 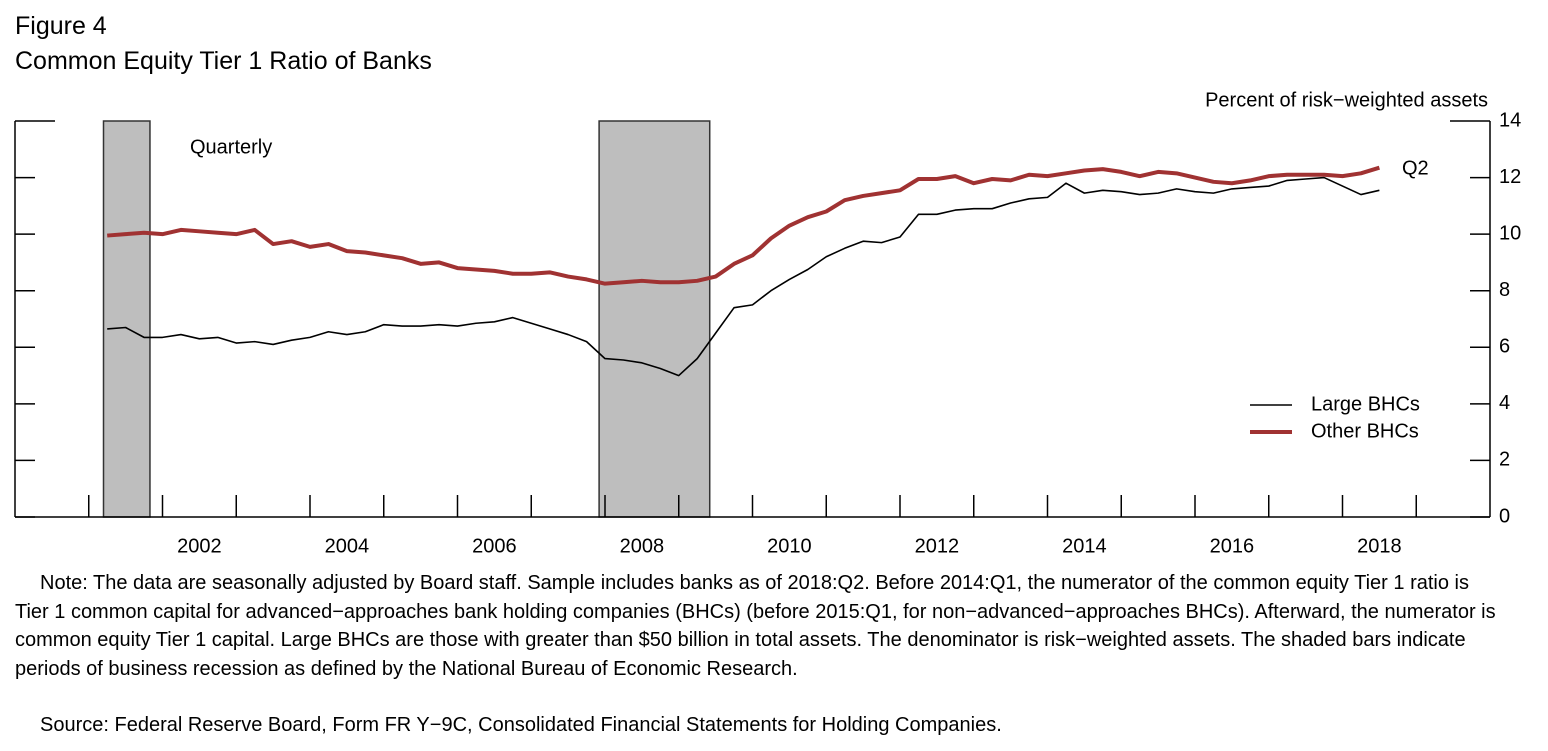 What do you see at coordinates (1346, 100) in the screenshot?
I see `y-axis-label: Percent of risk−weighted assets` at bounding box center [1346, 100].